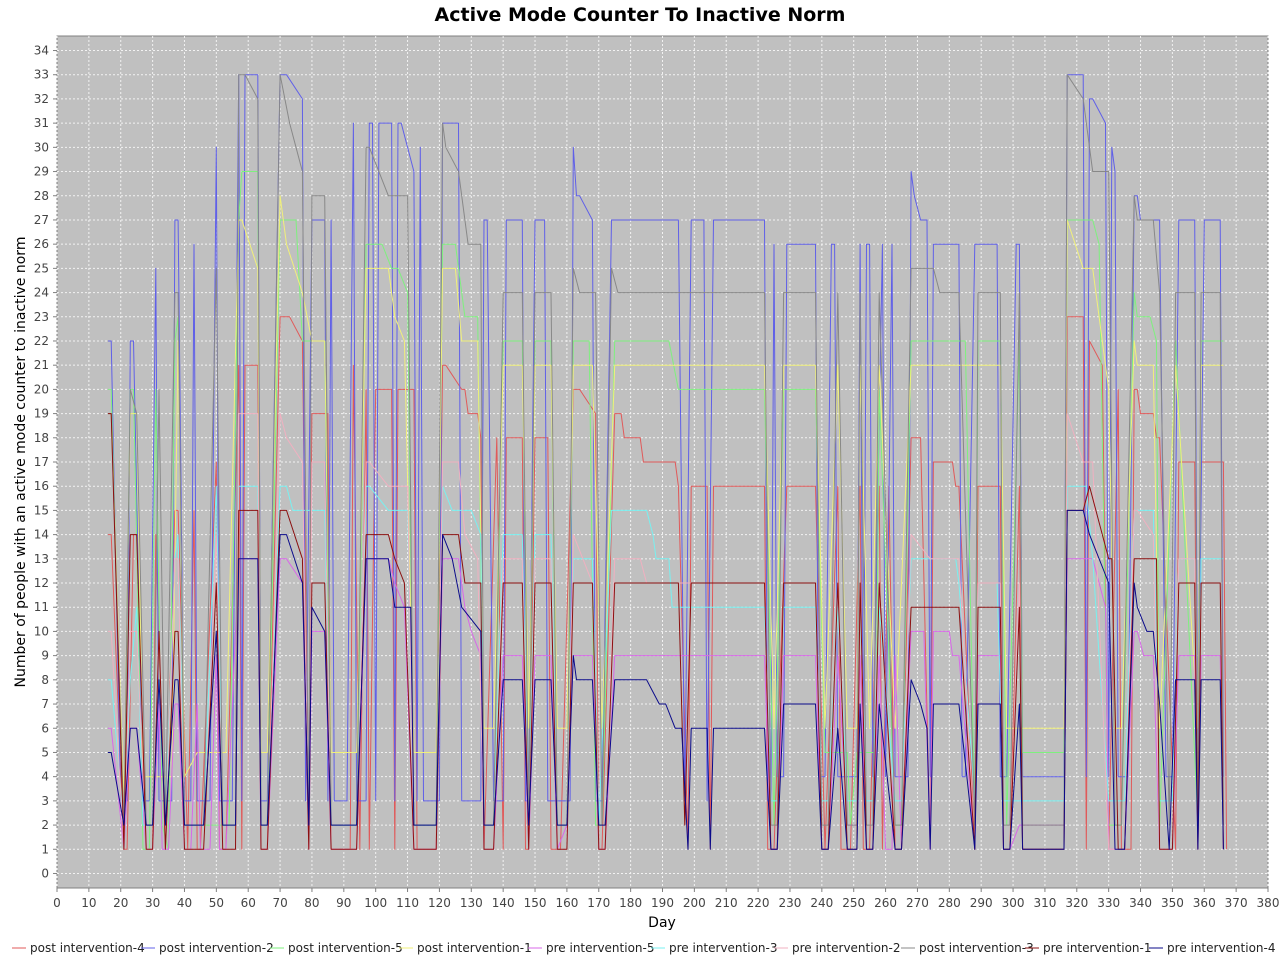  I want to click on legend-item-label: pre intervention-4, so click(1221, 948).